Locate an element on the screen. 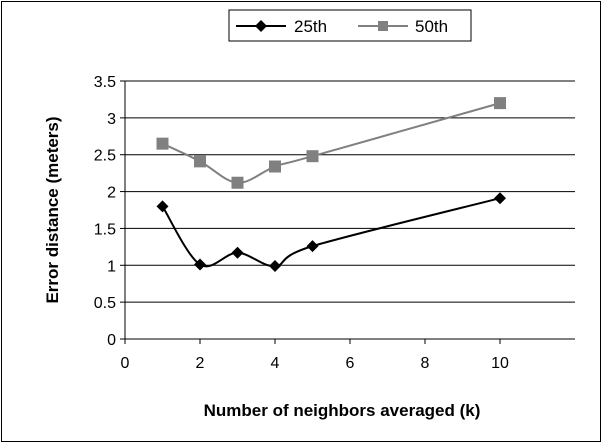 The image size is (604, 445). series-line-50th is located at coordinates (331, 143).